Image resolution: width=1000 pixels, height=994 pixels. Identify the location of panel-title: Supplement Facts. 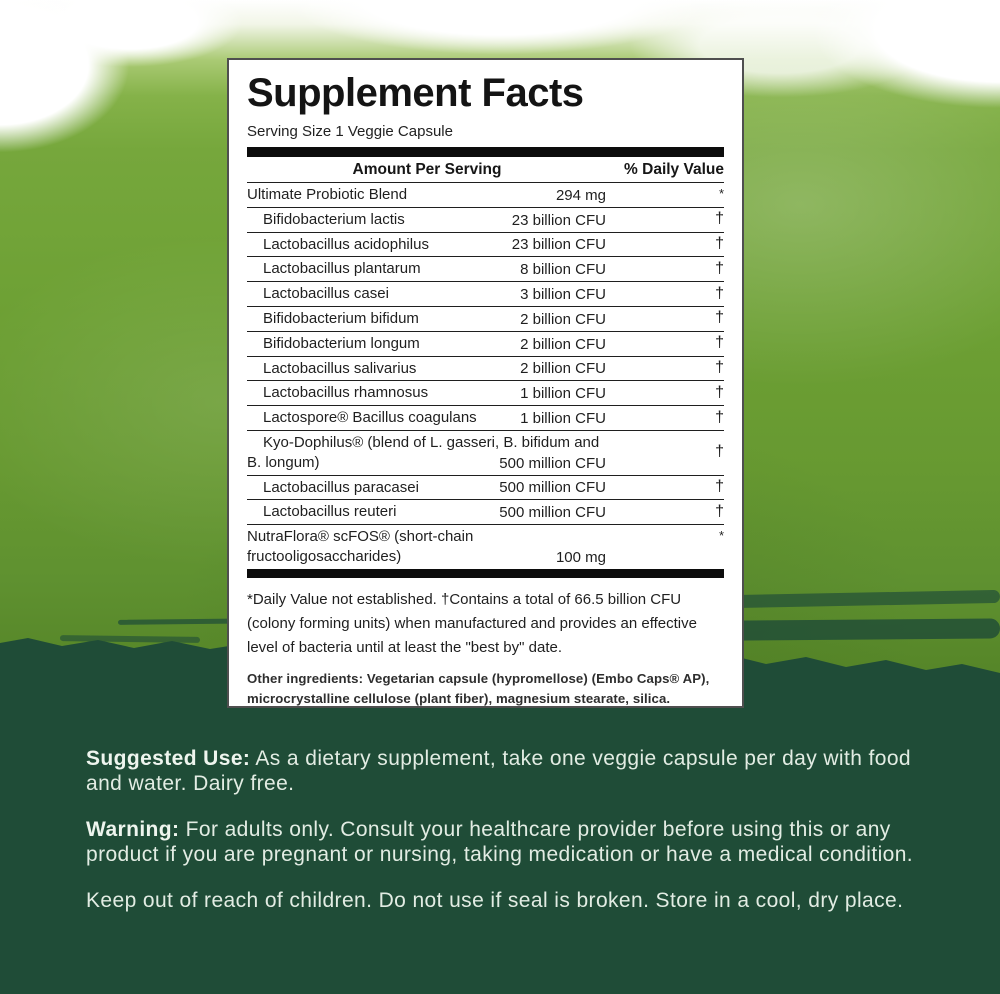
(415, 93).